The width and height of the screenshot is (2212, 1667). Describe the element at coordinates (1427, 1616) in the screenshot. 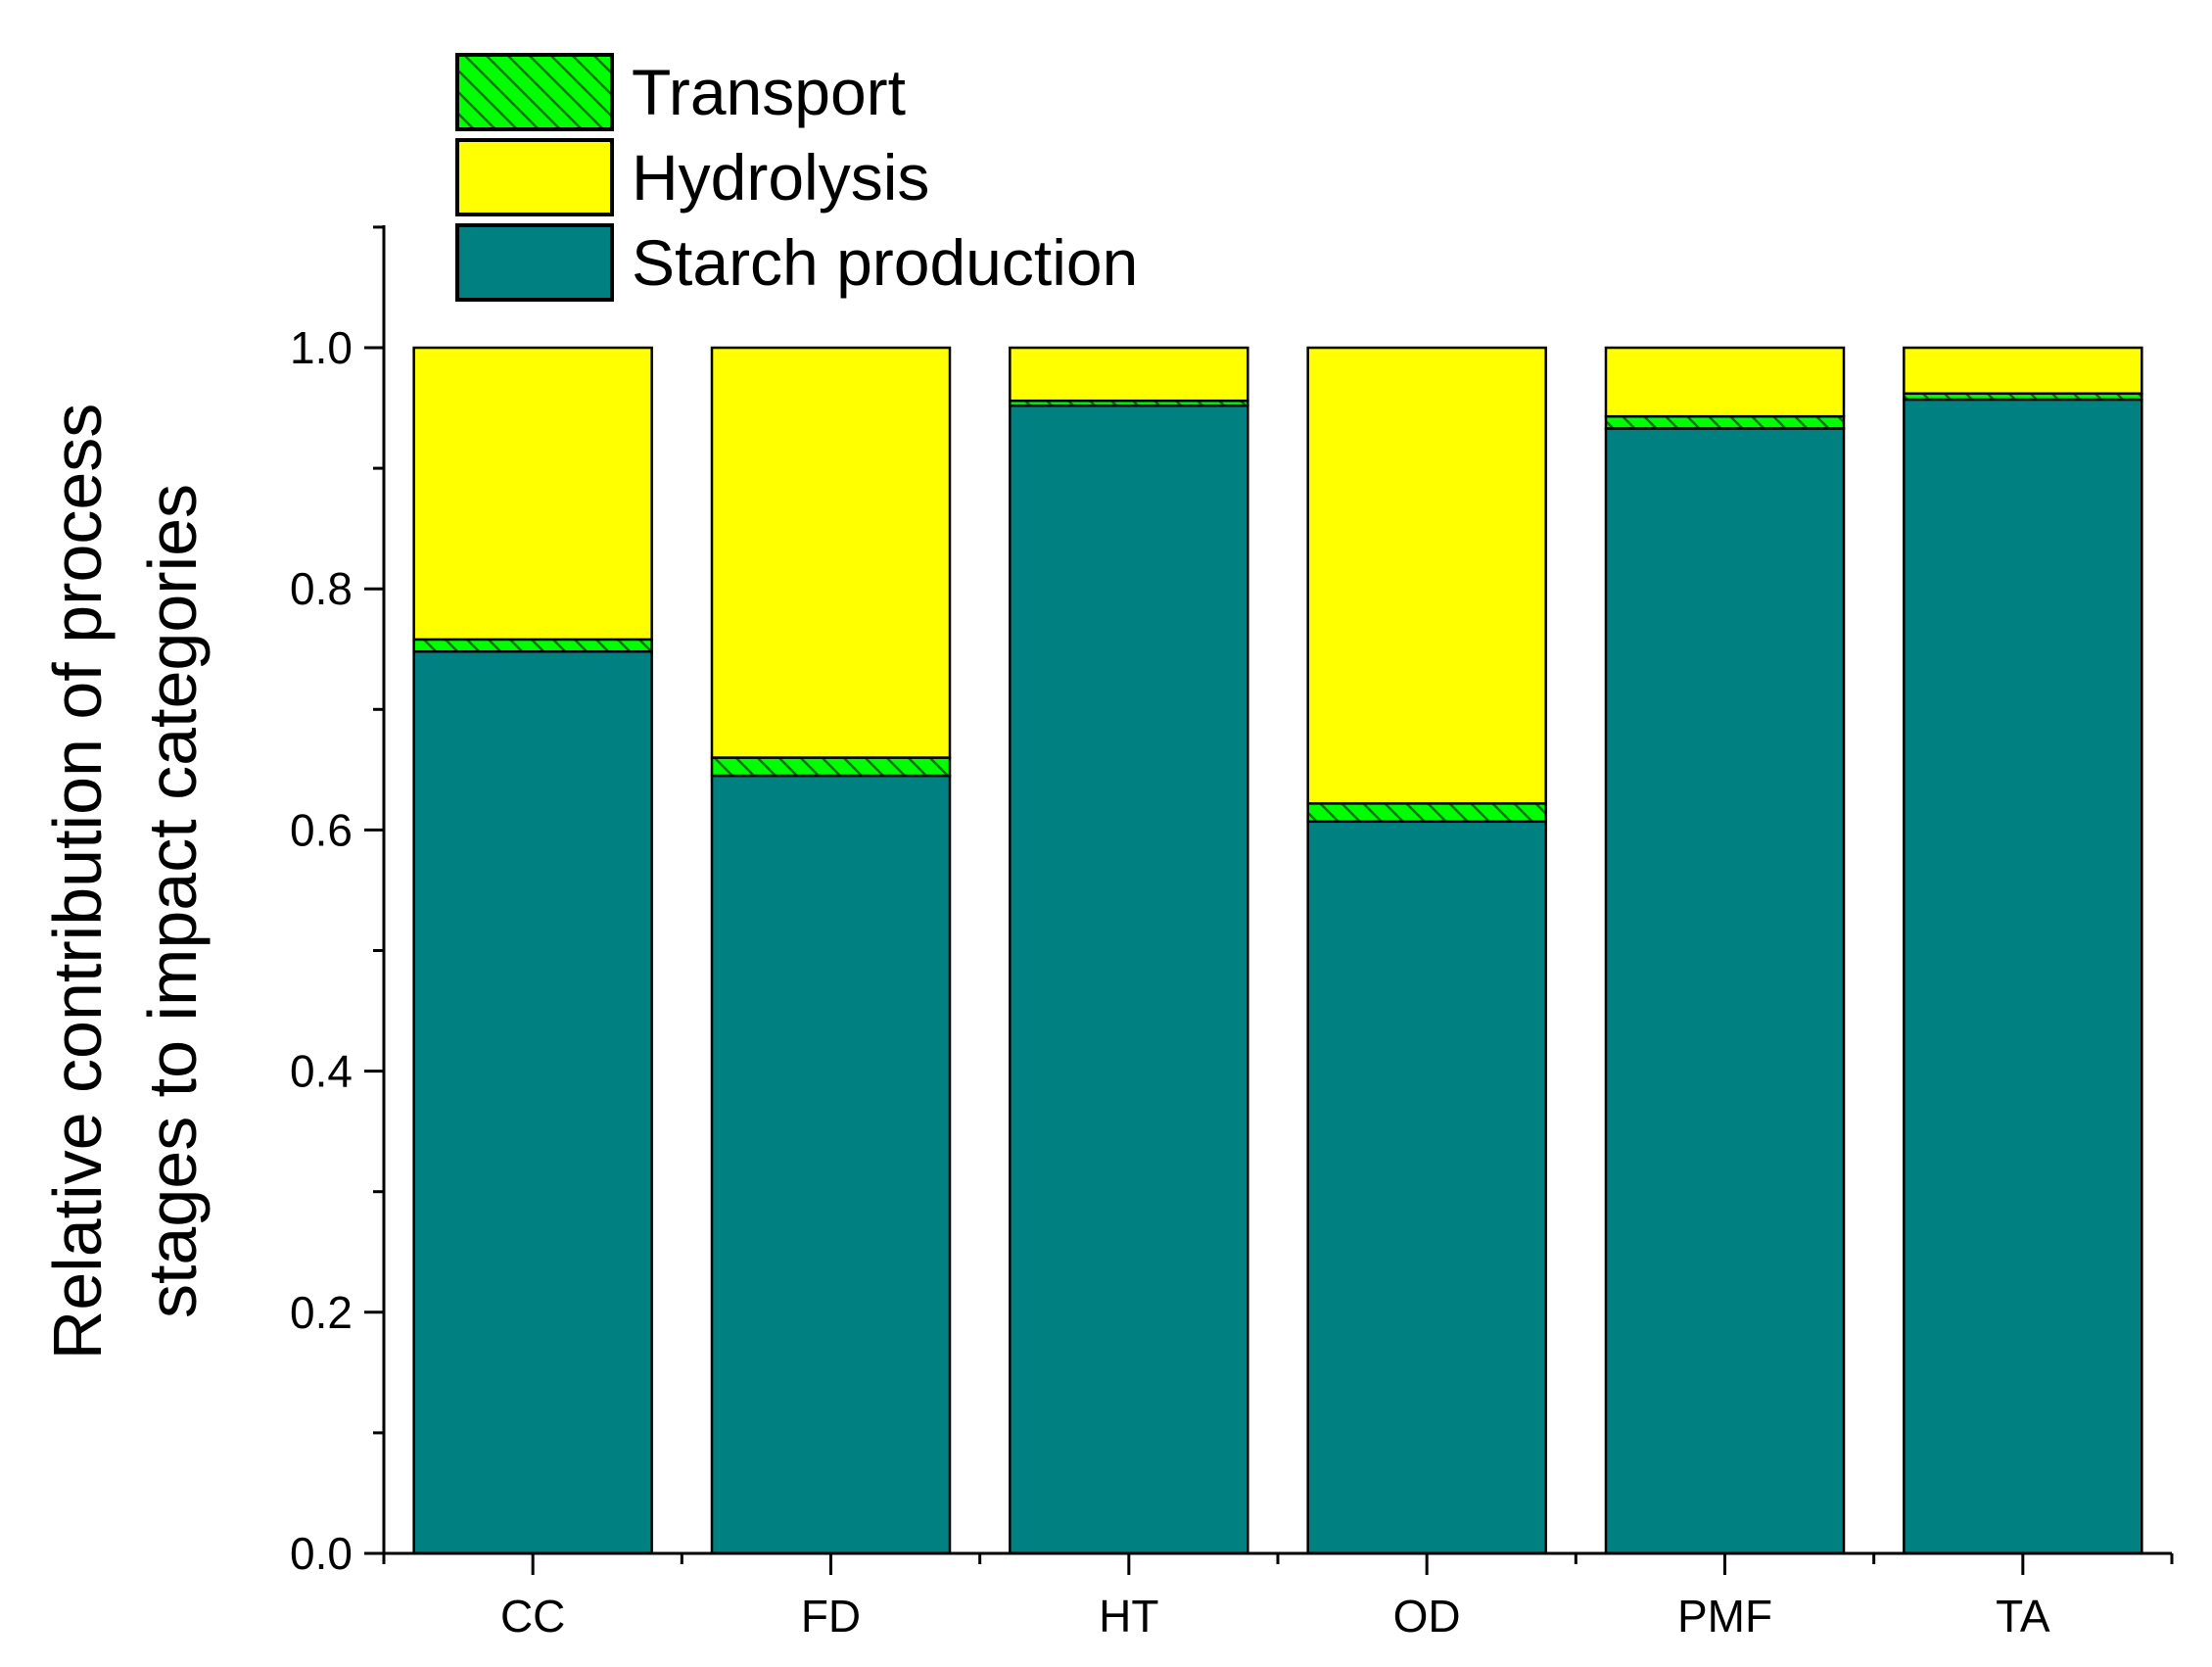

I see `x-tick-label-od: OD` at that location.